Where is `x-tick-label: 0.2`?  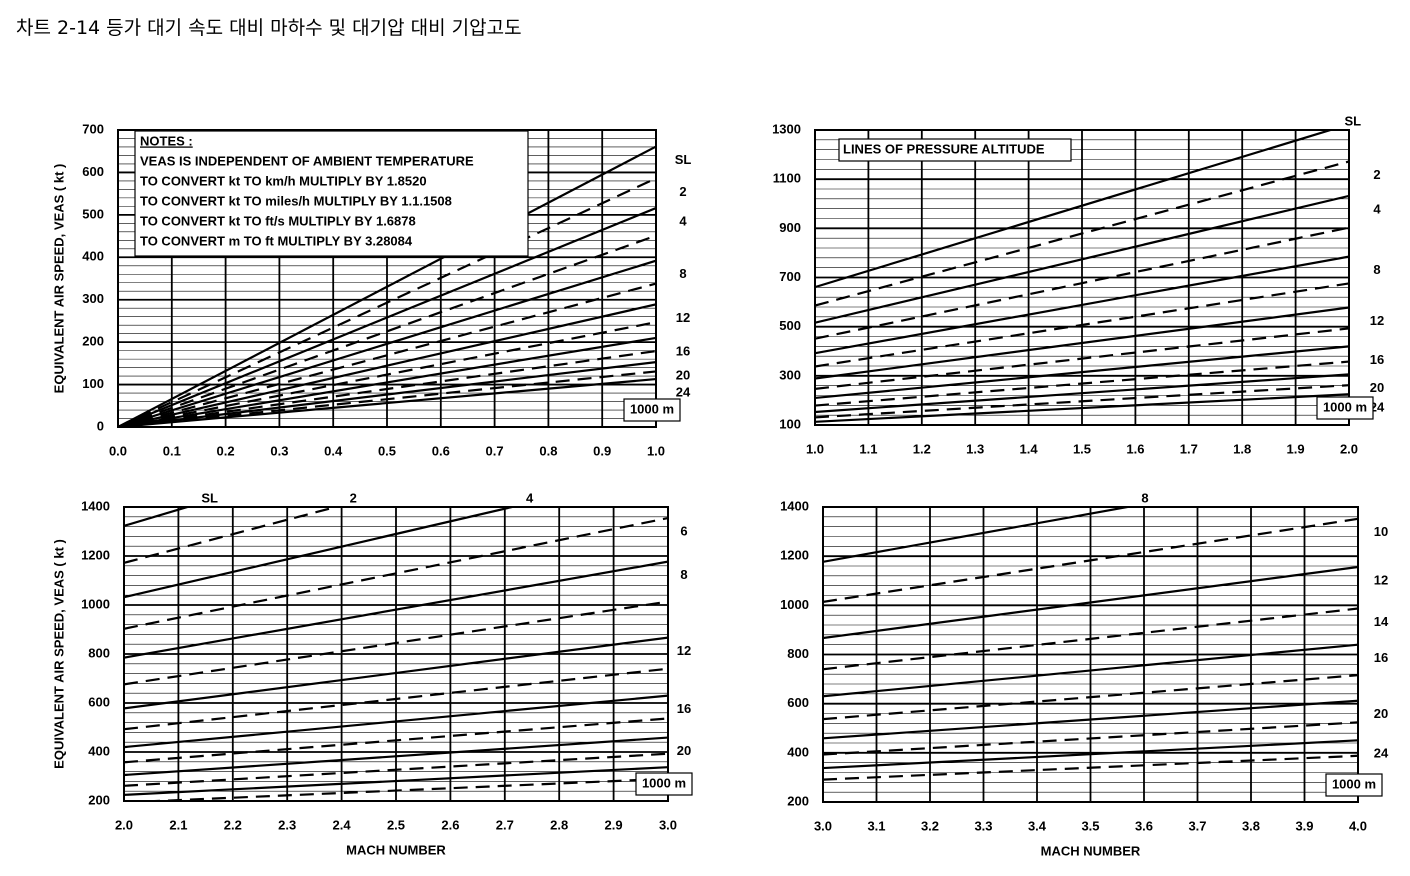
x-tick-label: 0.2 is located at coordinates (226, 450).